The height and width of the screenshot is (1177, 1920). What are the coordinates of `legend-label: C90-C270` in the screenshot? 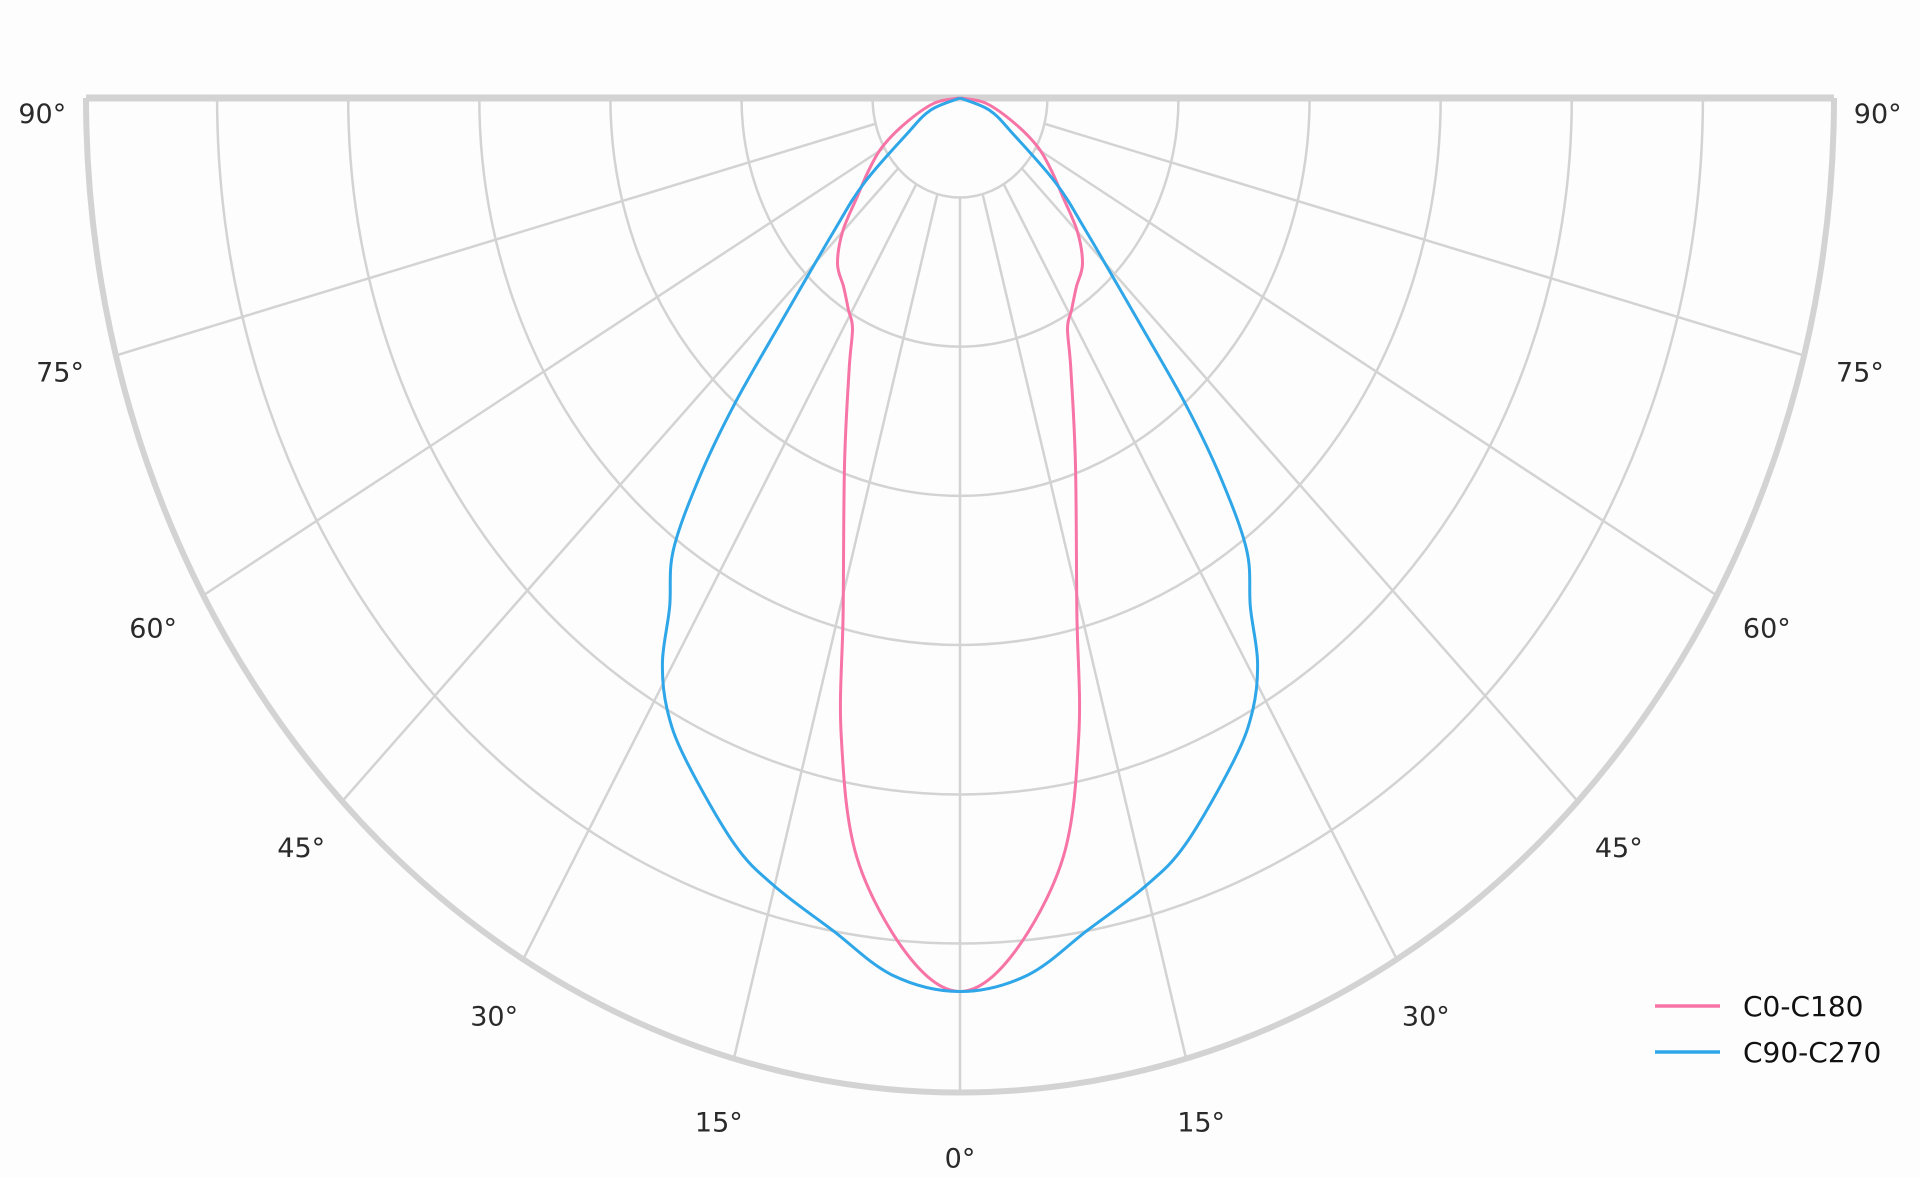 It's located at (1812, 1052).